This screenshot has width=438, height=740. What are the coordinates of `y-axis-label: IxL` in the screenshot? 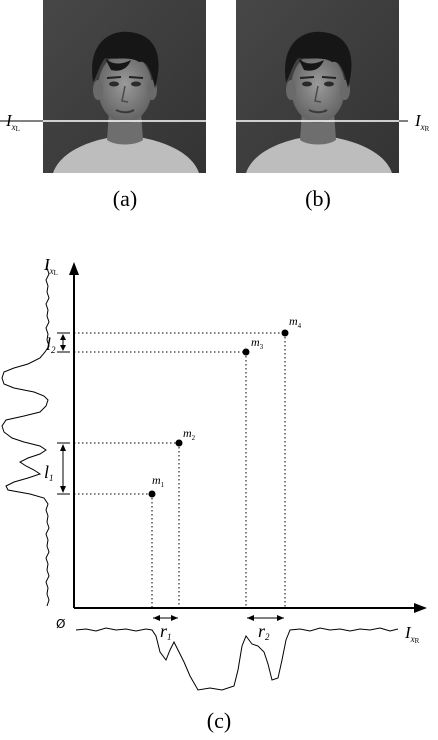 It's located at (50, 266).